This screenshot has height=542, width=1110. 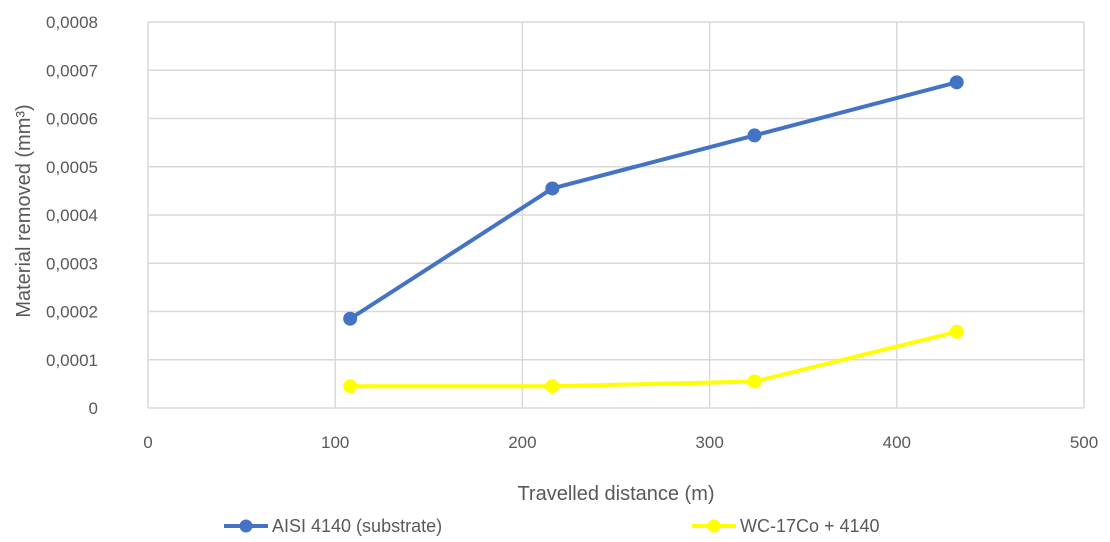 I want to click on x-tick-label: 500, so click(x=1084, y=442).